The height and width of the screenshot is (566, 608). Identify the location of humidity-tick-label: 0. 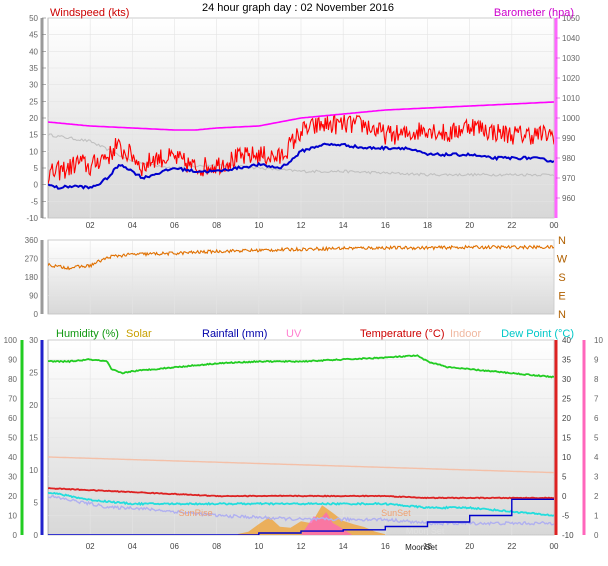
(15, 535).